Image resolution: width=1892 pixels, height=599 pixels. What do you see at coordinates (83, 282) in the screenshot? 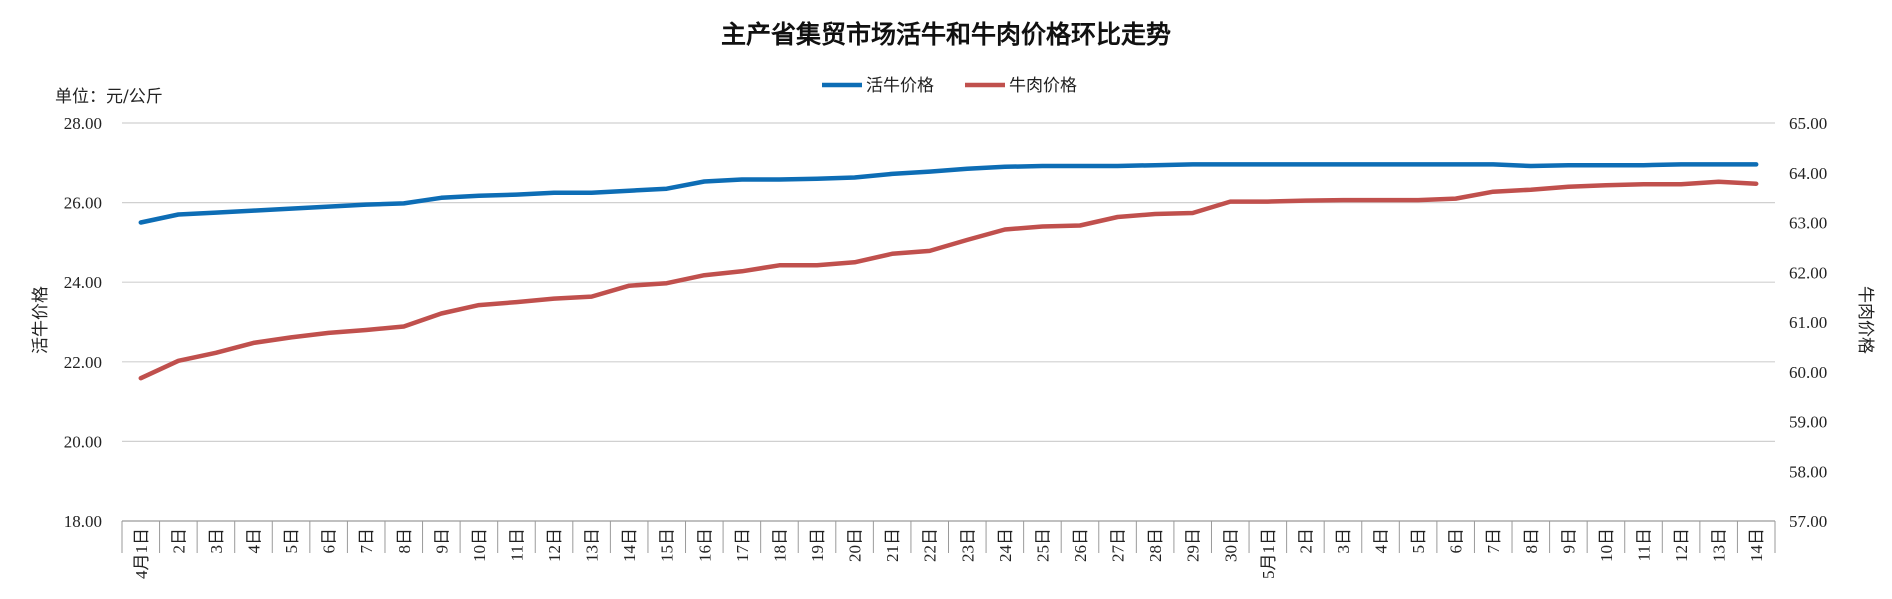
I see `y-tick-left: 24.00` at bounding box center [83, 282].